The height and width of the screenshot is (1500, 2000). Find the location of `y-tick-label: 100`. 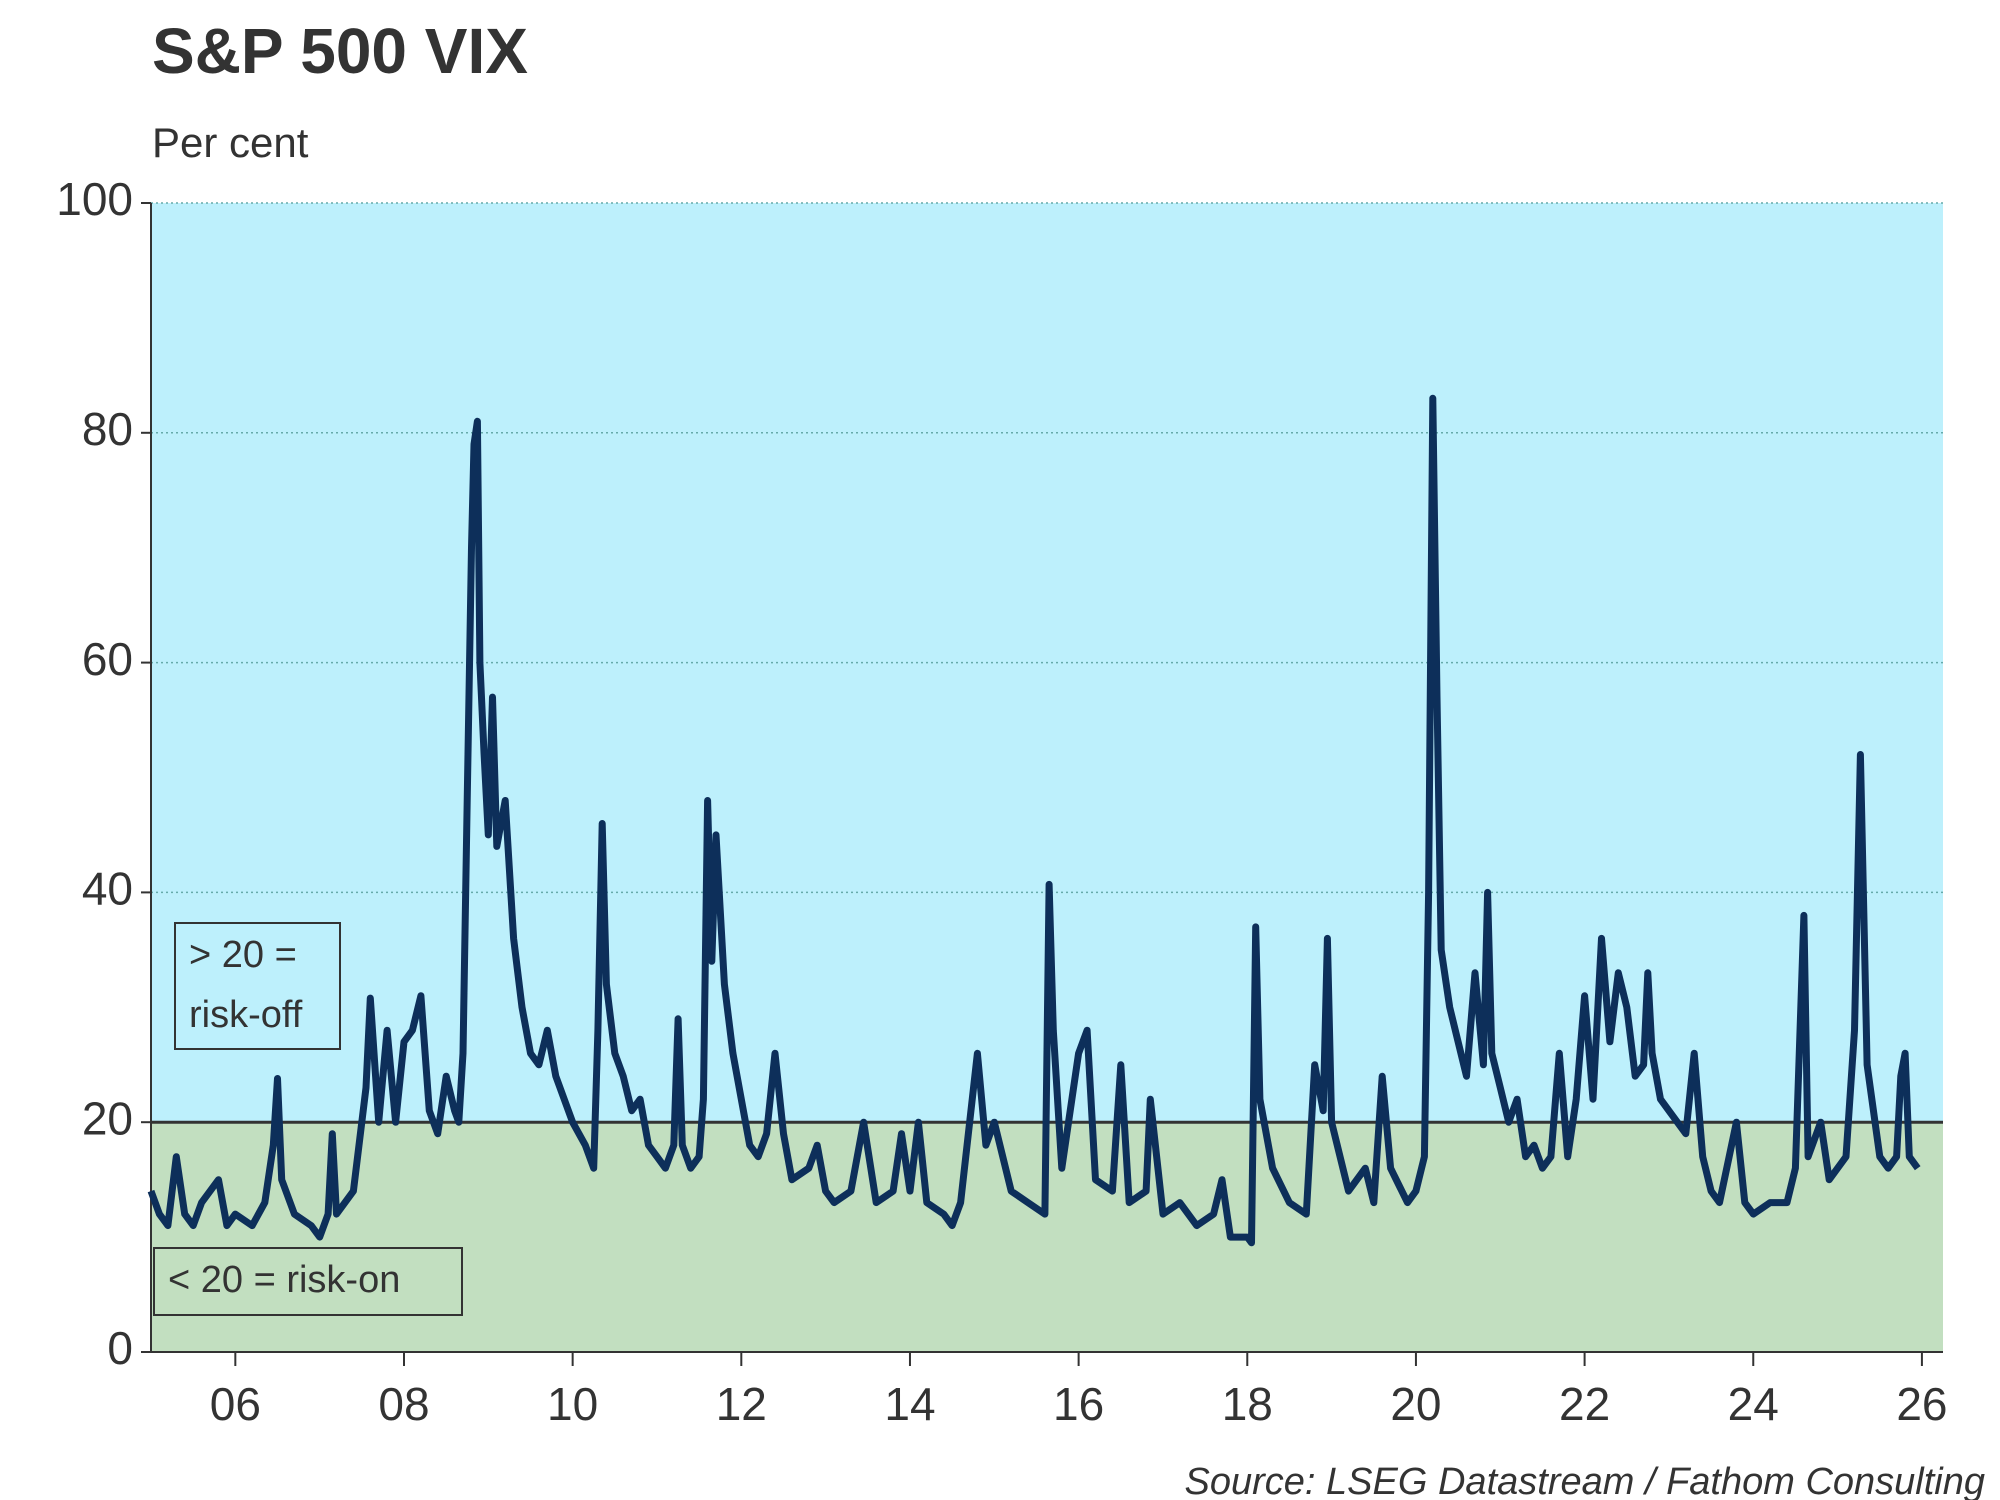

y-tick-label: 100 is located at coordinates (94, 199).